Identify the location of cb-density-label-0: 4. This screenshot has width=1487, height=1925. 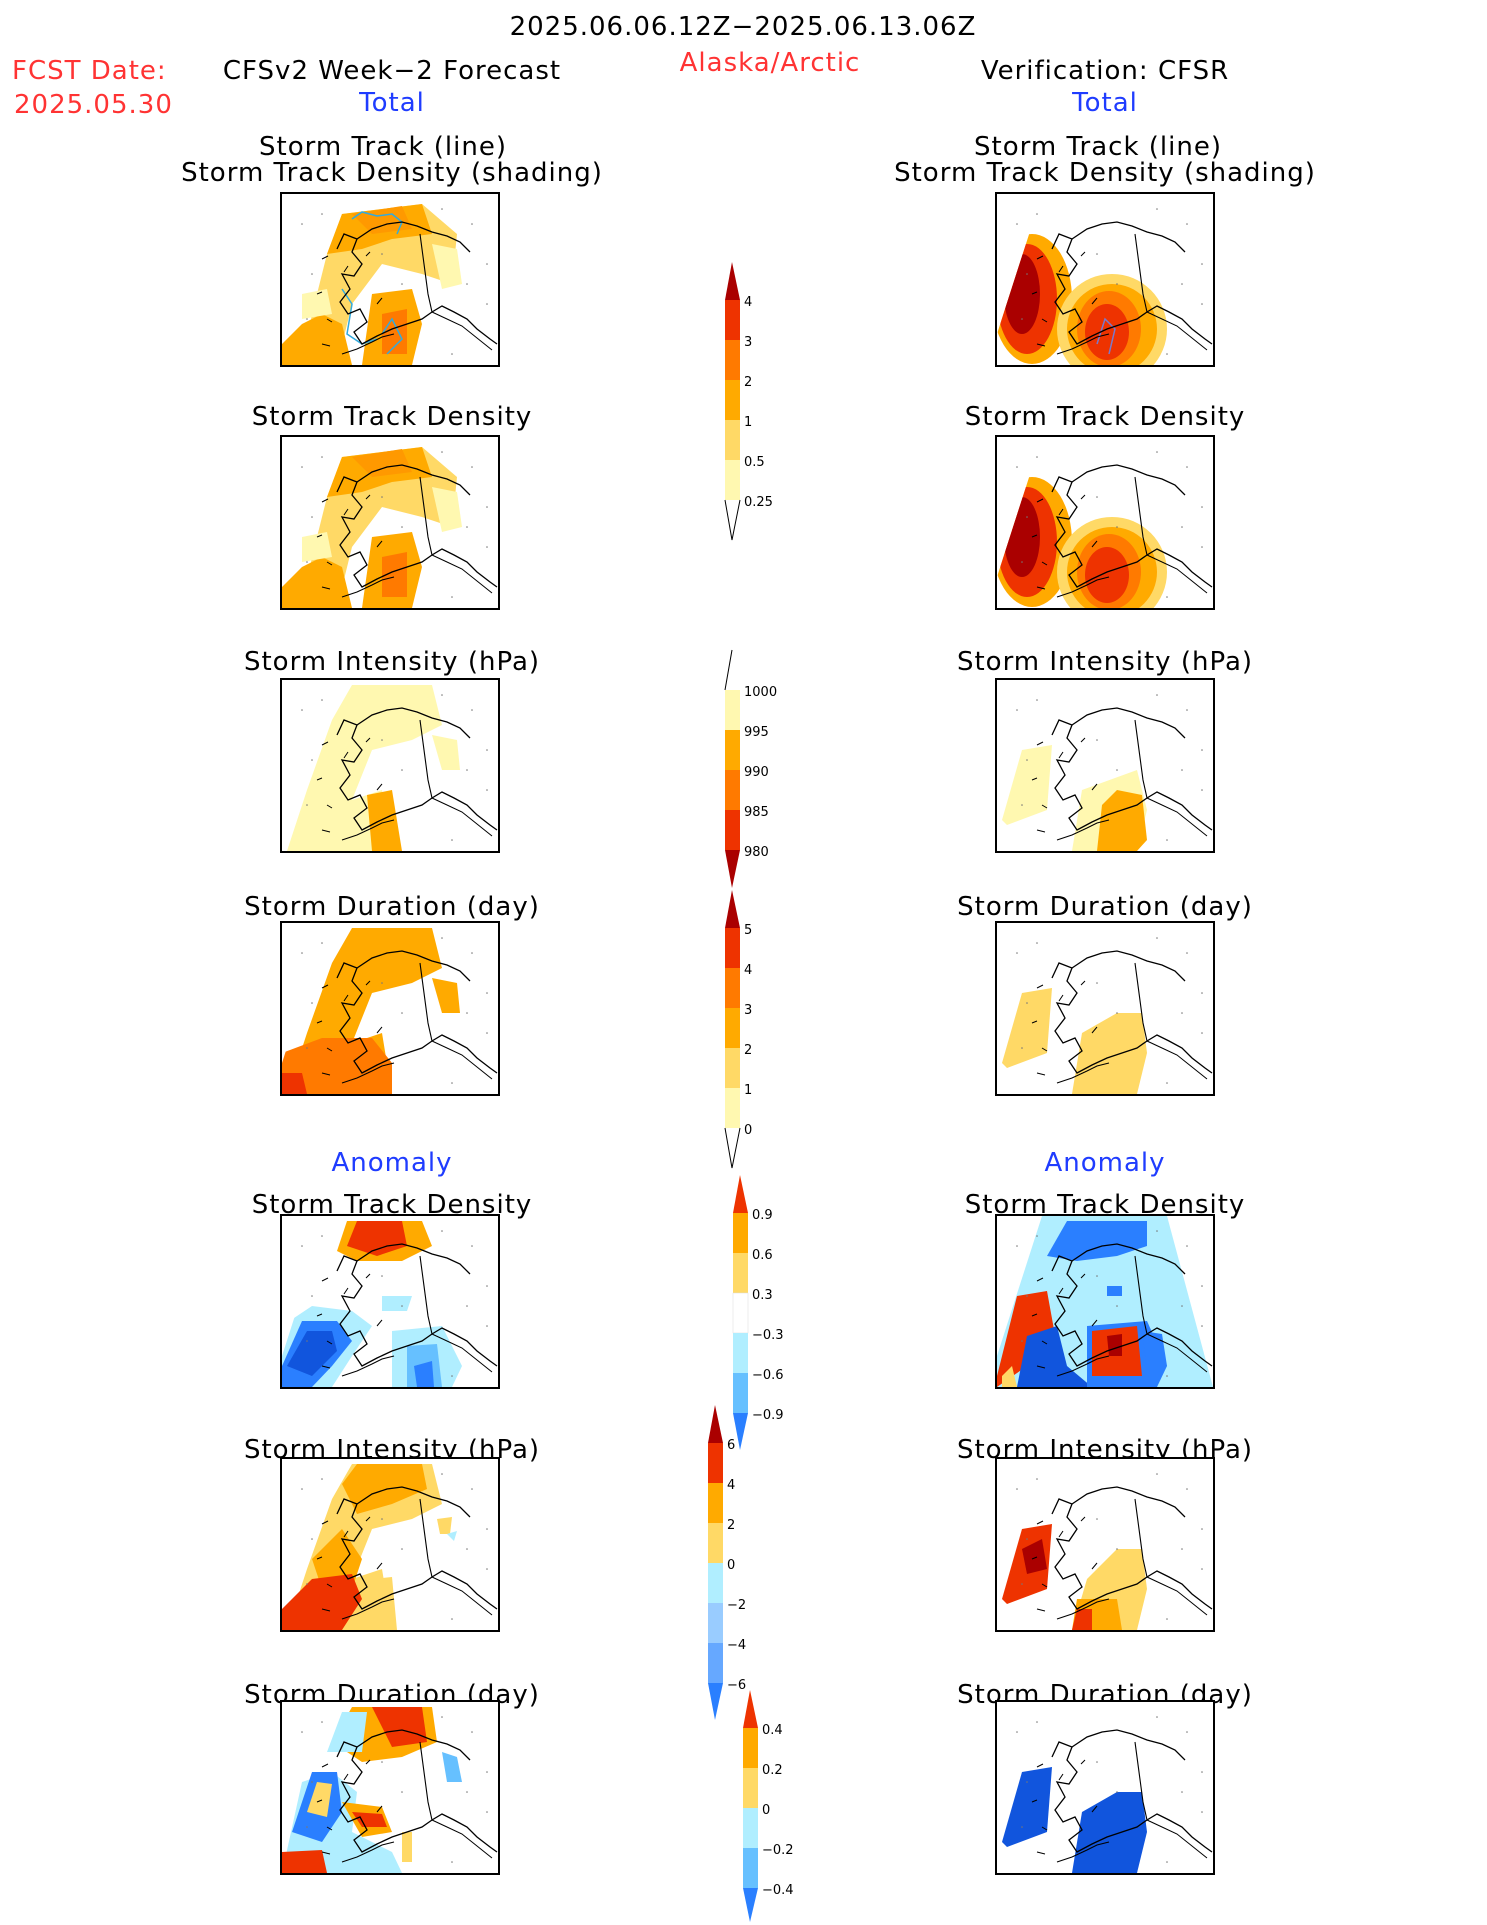
(748, 302).